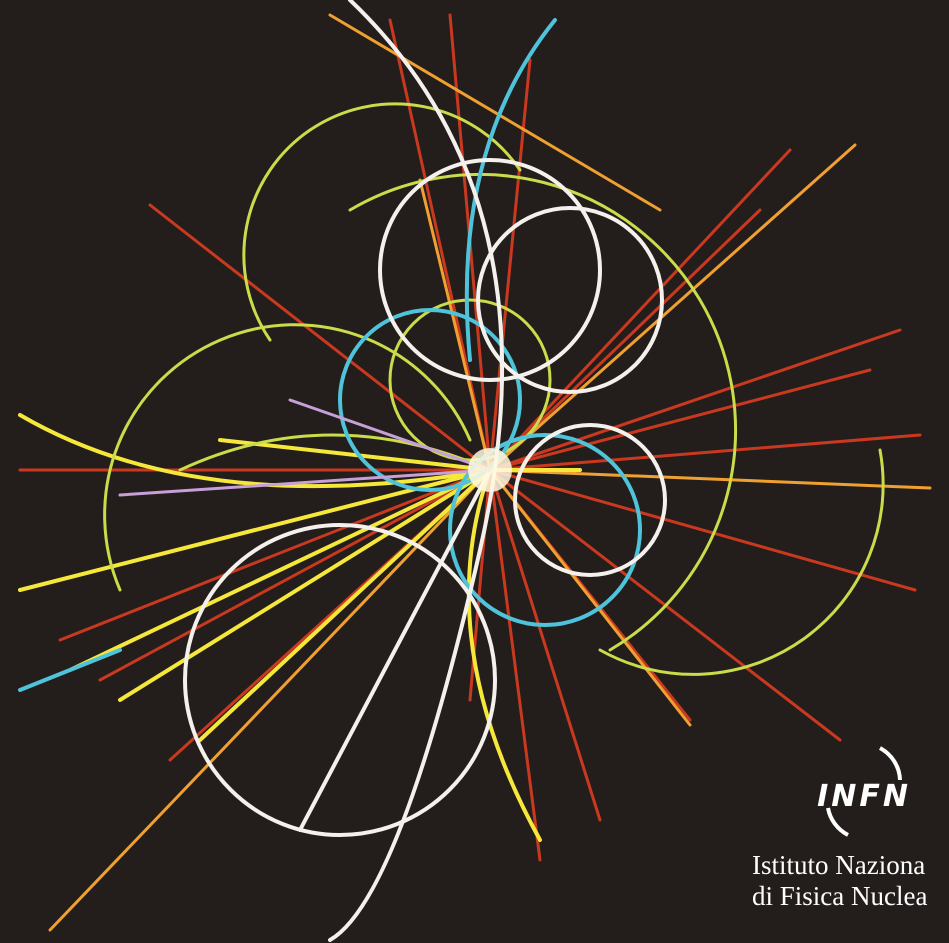  Describe the element at coordinates (490, 470) in the screenshot. I see `vertex` at that location.